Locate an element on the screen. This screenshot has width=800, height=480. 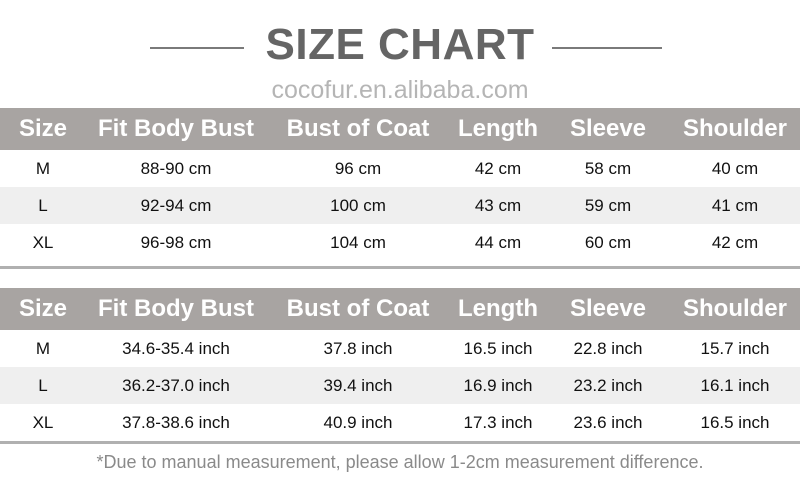
table-cell: 36.2-37.0 inch is located at coordinates (176, 385).